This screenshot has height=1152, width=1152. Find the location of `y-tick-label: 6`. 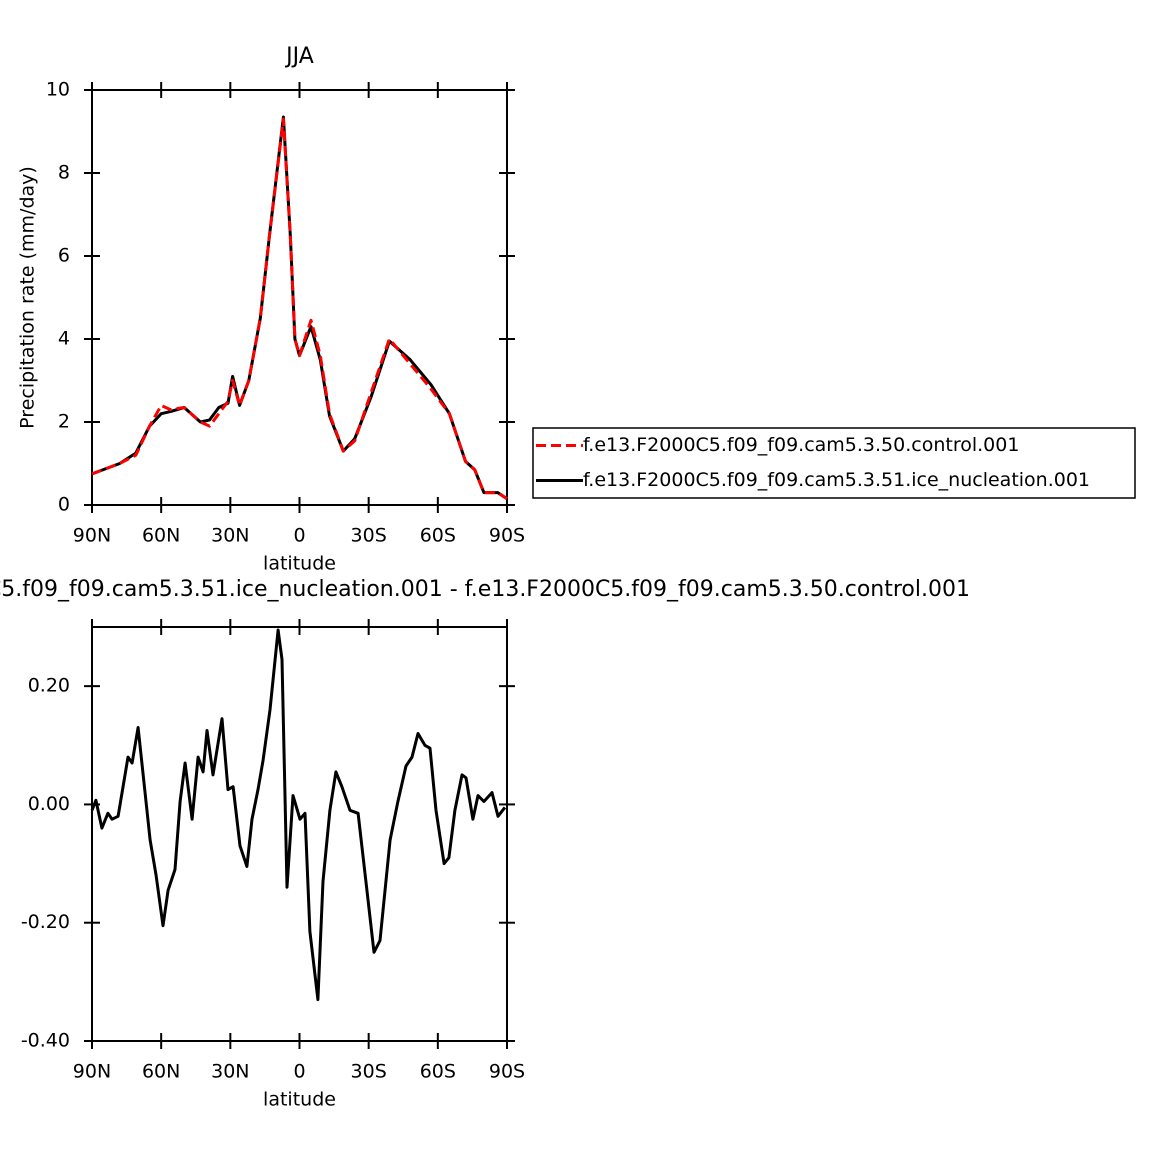

y-tick-label: 6 is located at coordinates (64, 256).